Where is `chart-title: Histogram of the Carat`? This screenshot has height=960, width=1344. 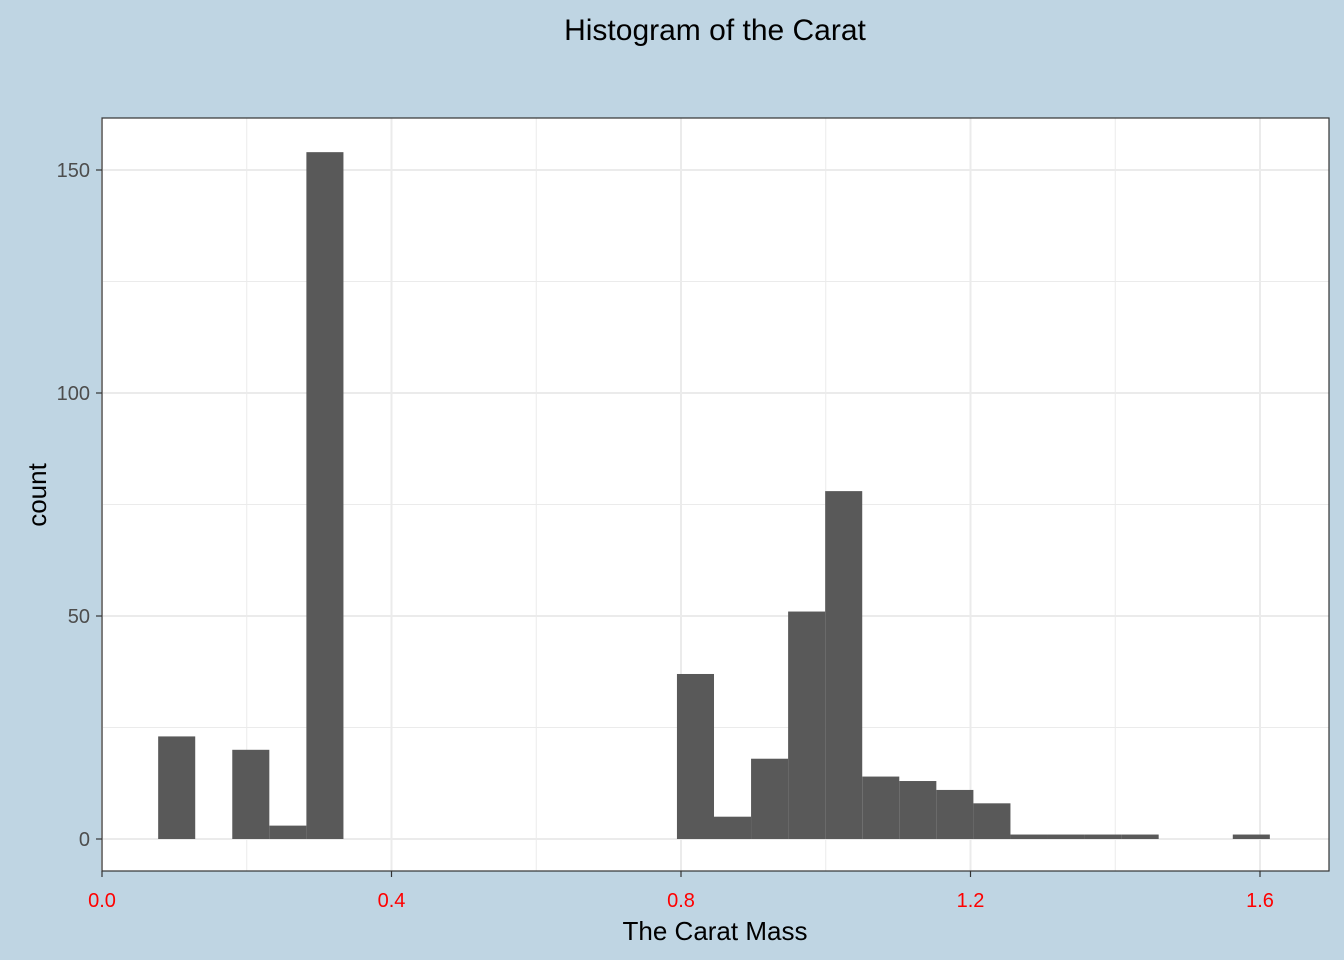 chart-title: Histogram of the Carat is located at coordinates (715, 30).